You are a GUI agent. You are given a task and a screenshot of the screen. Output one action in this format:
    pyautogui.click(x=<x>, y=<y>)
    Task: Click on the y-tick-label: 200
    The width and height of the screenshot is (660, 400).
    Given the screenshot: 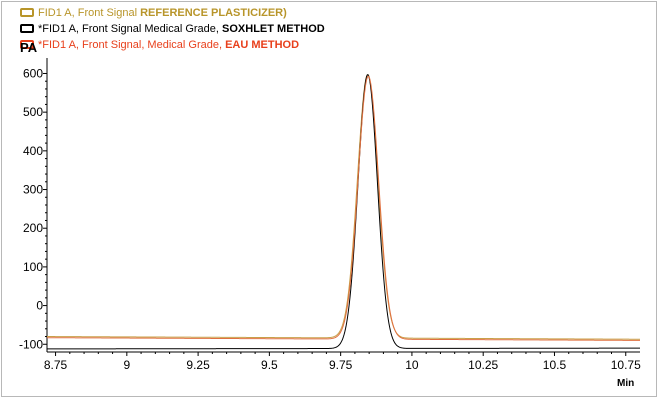 What is the action you would take?
    pyautogui.click(x=33, y=228)
    